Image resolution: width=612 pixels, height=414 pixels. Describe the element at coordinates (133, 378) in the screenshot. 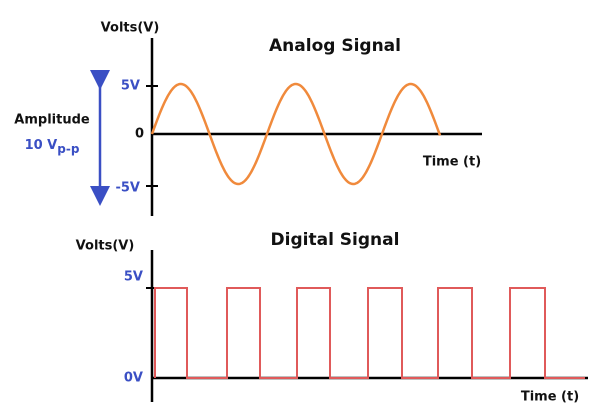

I see `tick-label: 0V` at that location.